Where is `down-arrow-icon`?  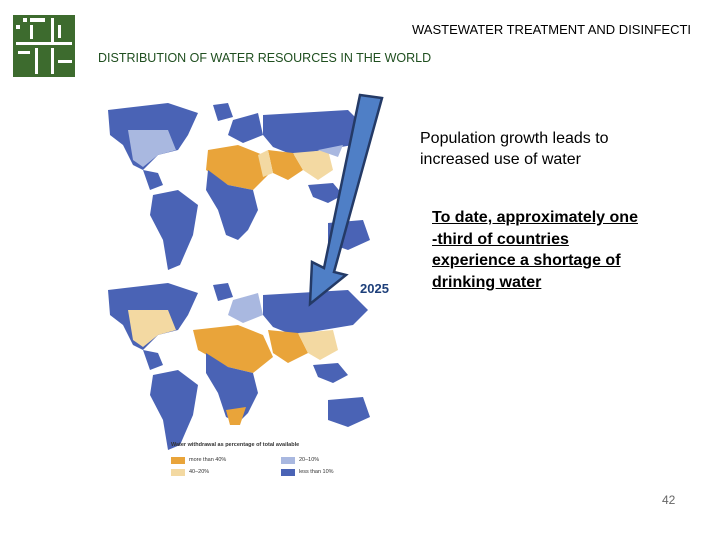 down-arrow-icon is located at coordinates (346, 200).